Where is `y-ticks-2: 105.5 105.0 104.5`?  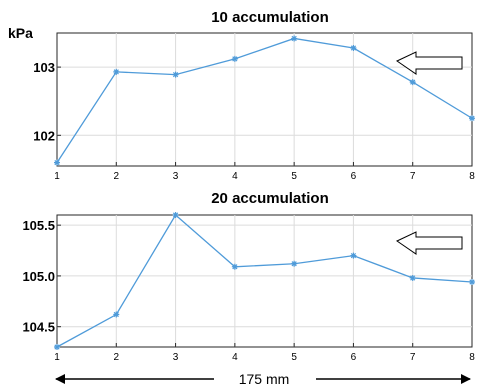 y-ticks-2: 105.5 105.0 104.5 is located at coordinates (41, 276).